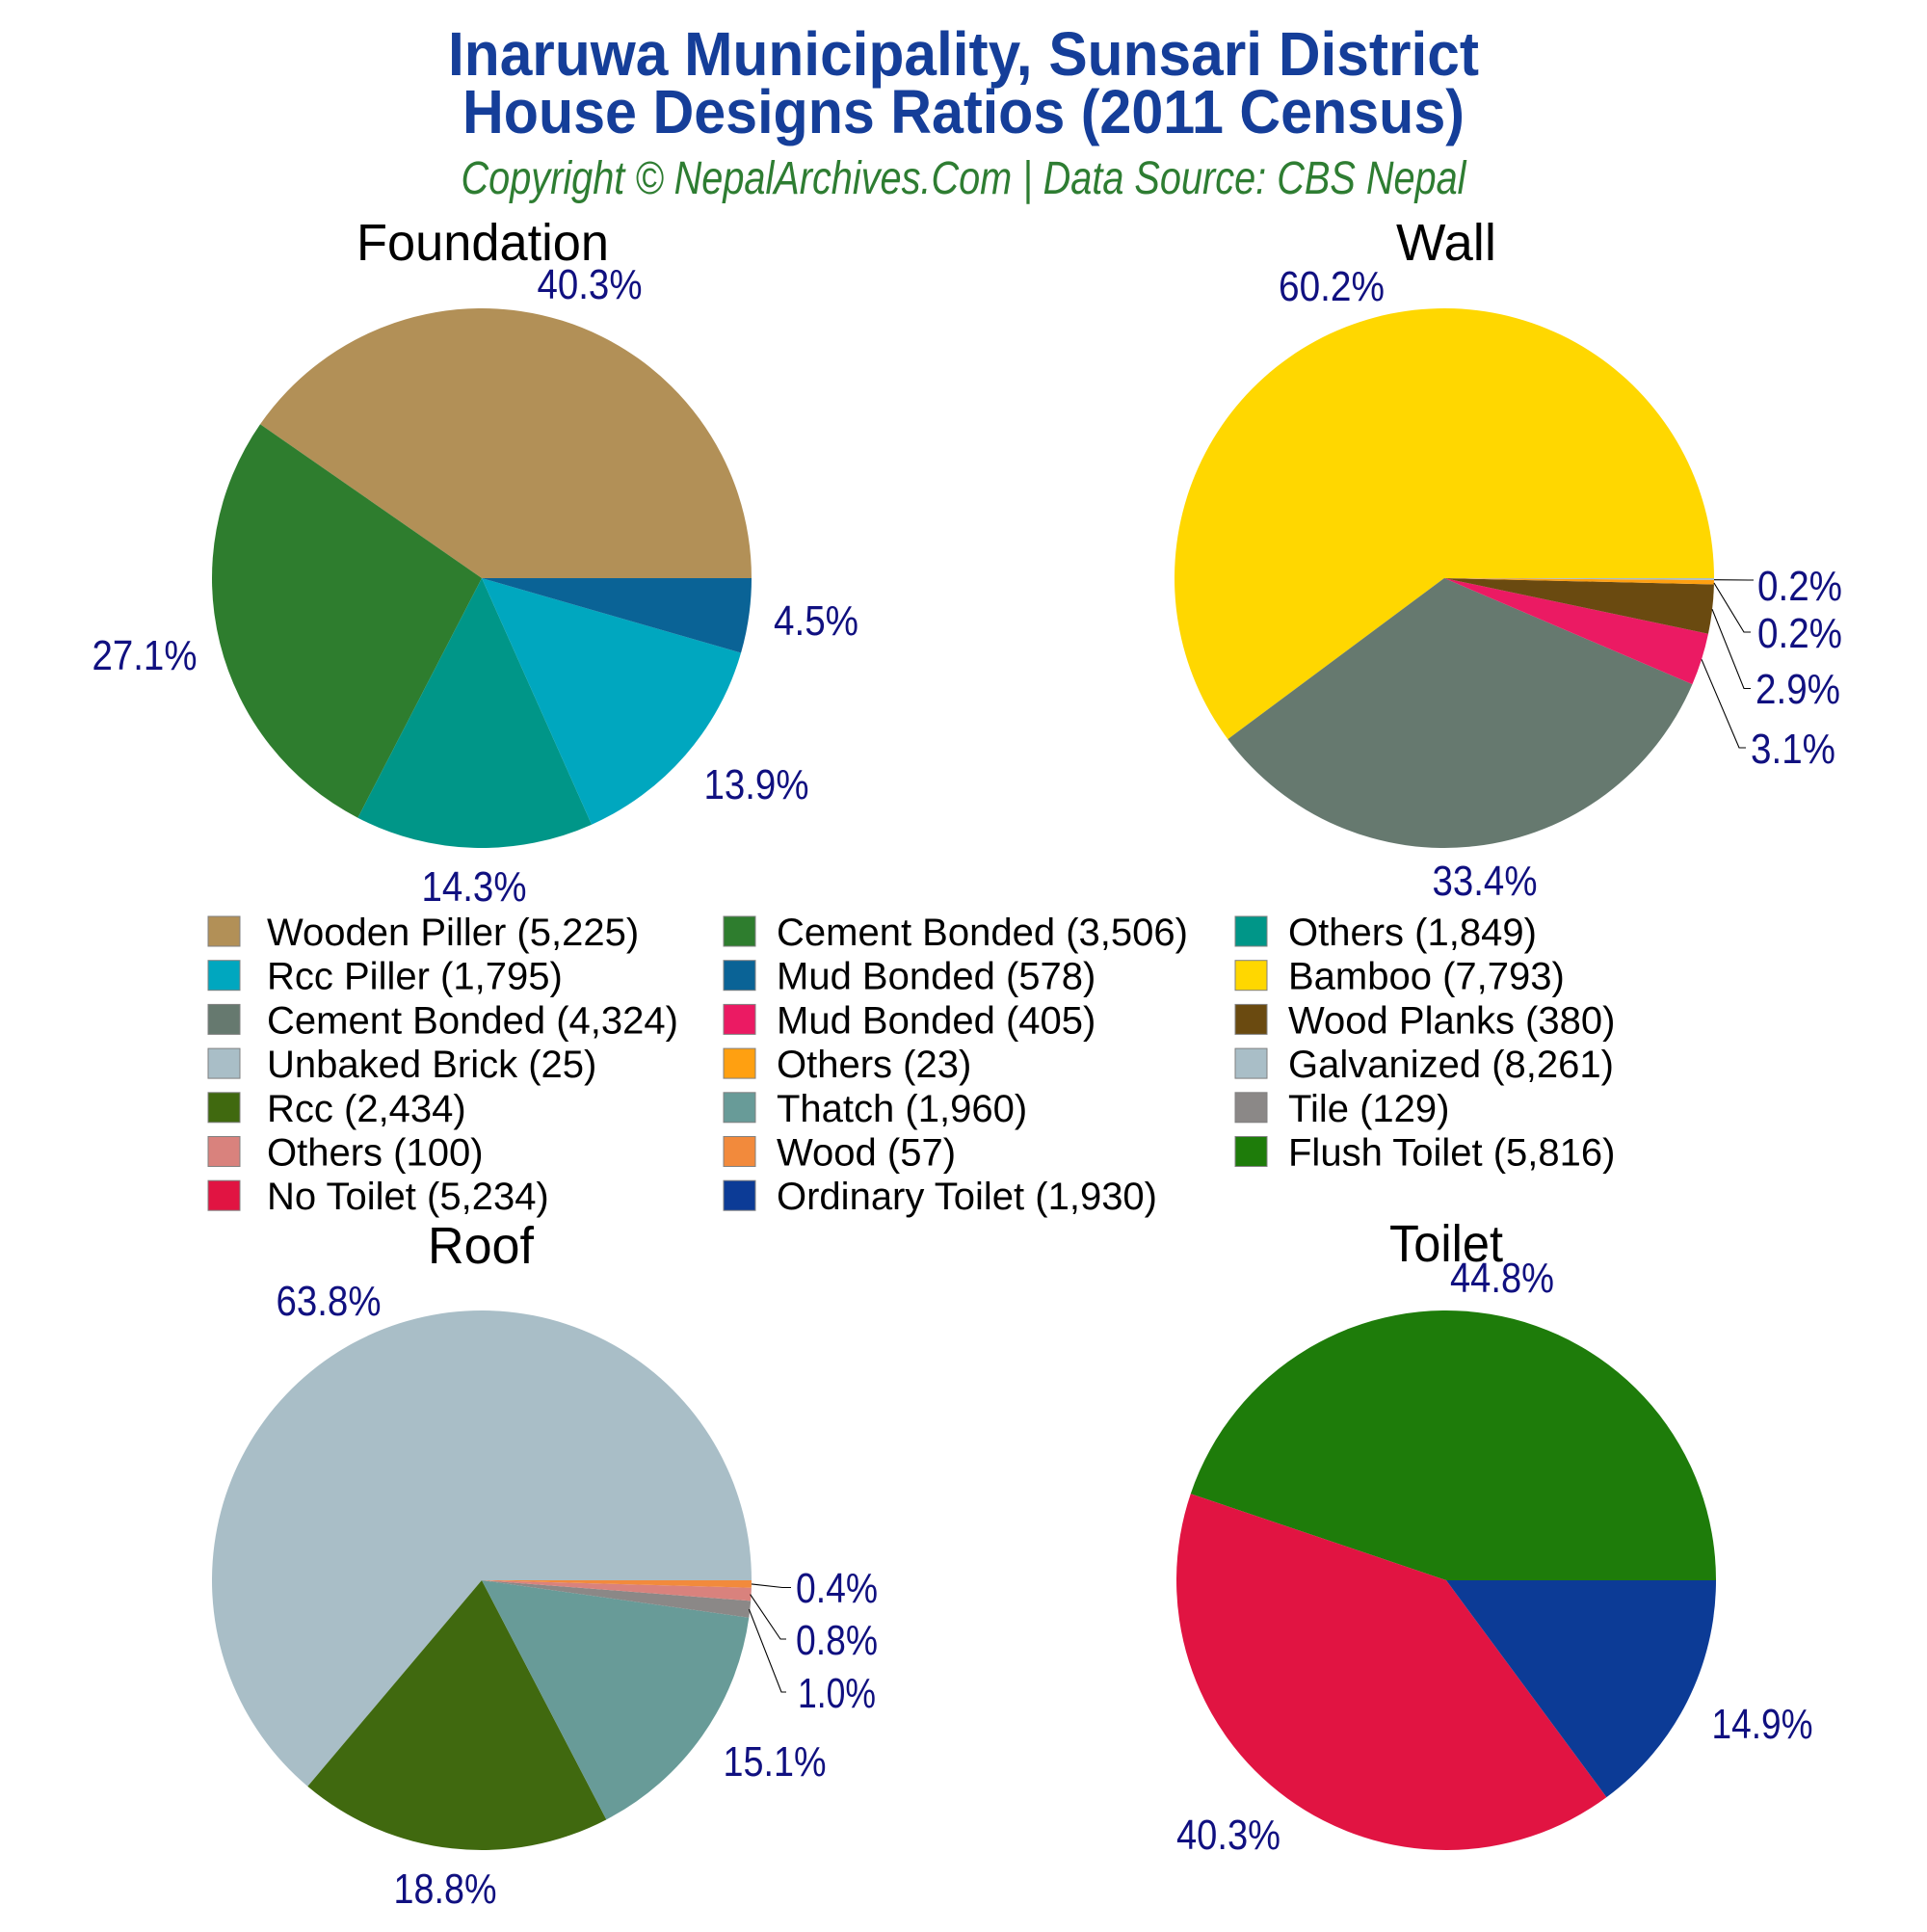 This screenshot has width=1927, height=1932. What do you see at coordinates (1412, 933) in the screenshot?
I see `svg-text: Others (1,849)` at bounding box center [1412, 933].